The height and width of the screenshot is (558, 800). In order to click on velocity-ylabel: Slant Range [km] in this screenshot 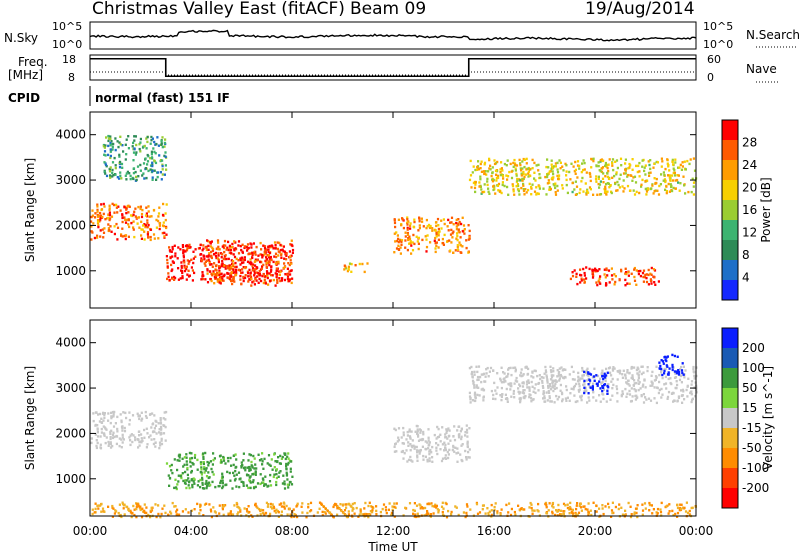, I will do `click(30, 418)`.